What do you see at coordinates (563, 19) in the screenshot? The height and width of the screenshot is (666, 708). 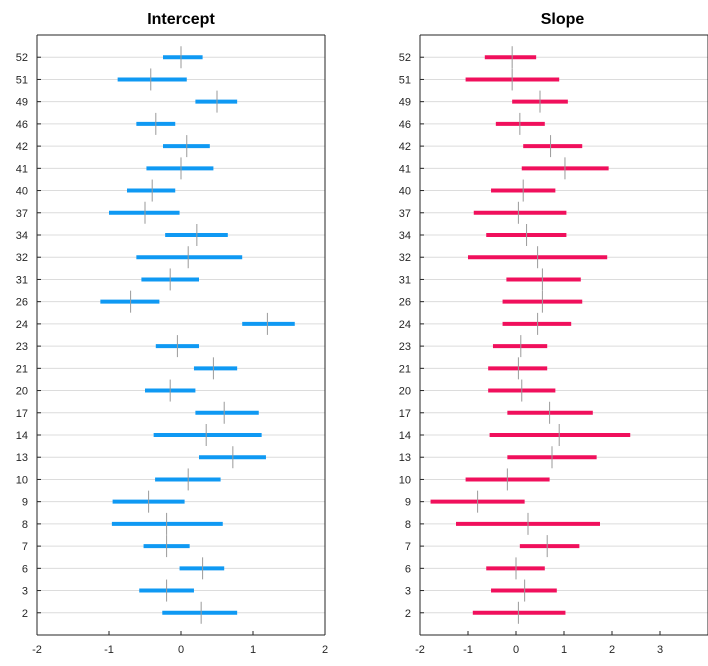 I see `chart-title: Slope` at bounding box center [563, 19].